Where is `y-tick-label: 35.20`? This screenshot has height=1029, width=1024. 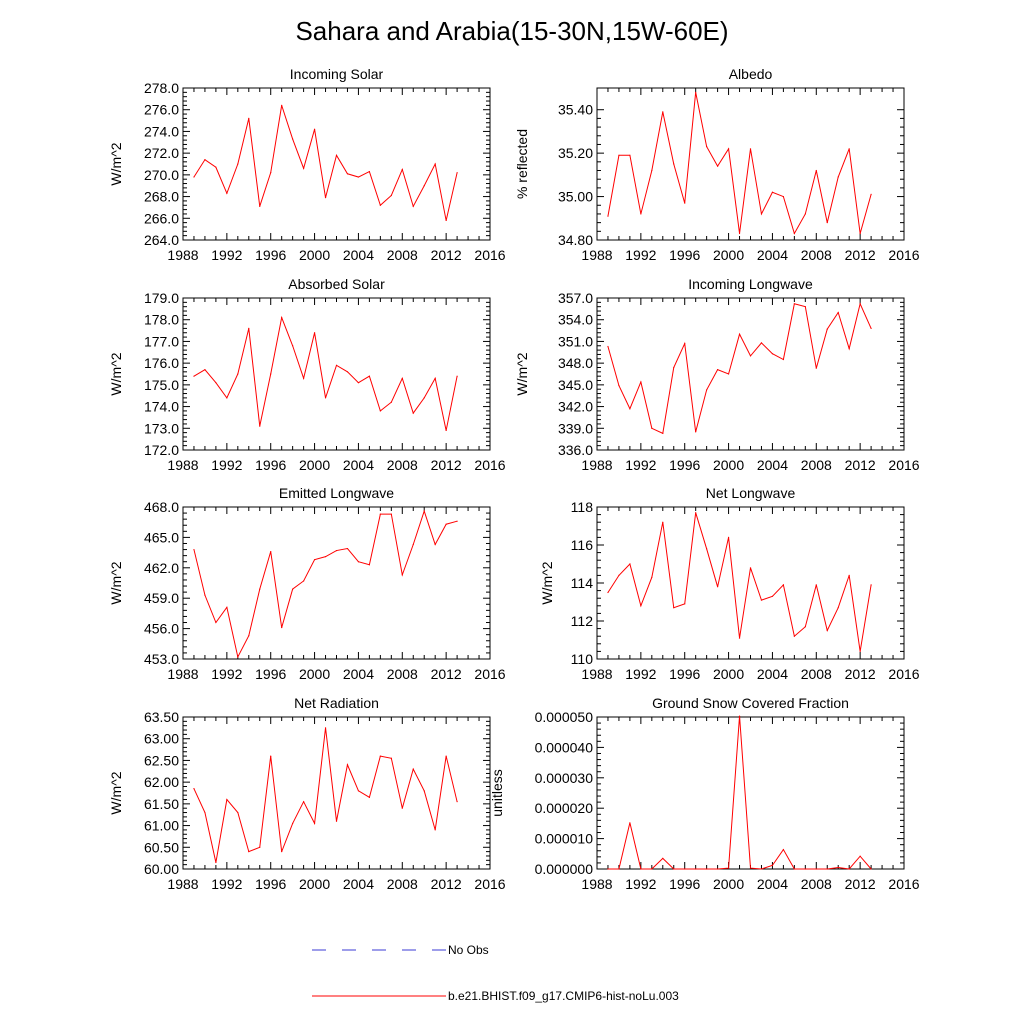
y-tick-label: 35.20 is located at coordinates (575, 153).